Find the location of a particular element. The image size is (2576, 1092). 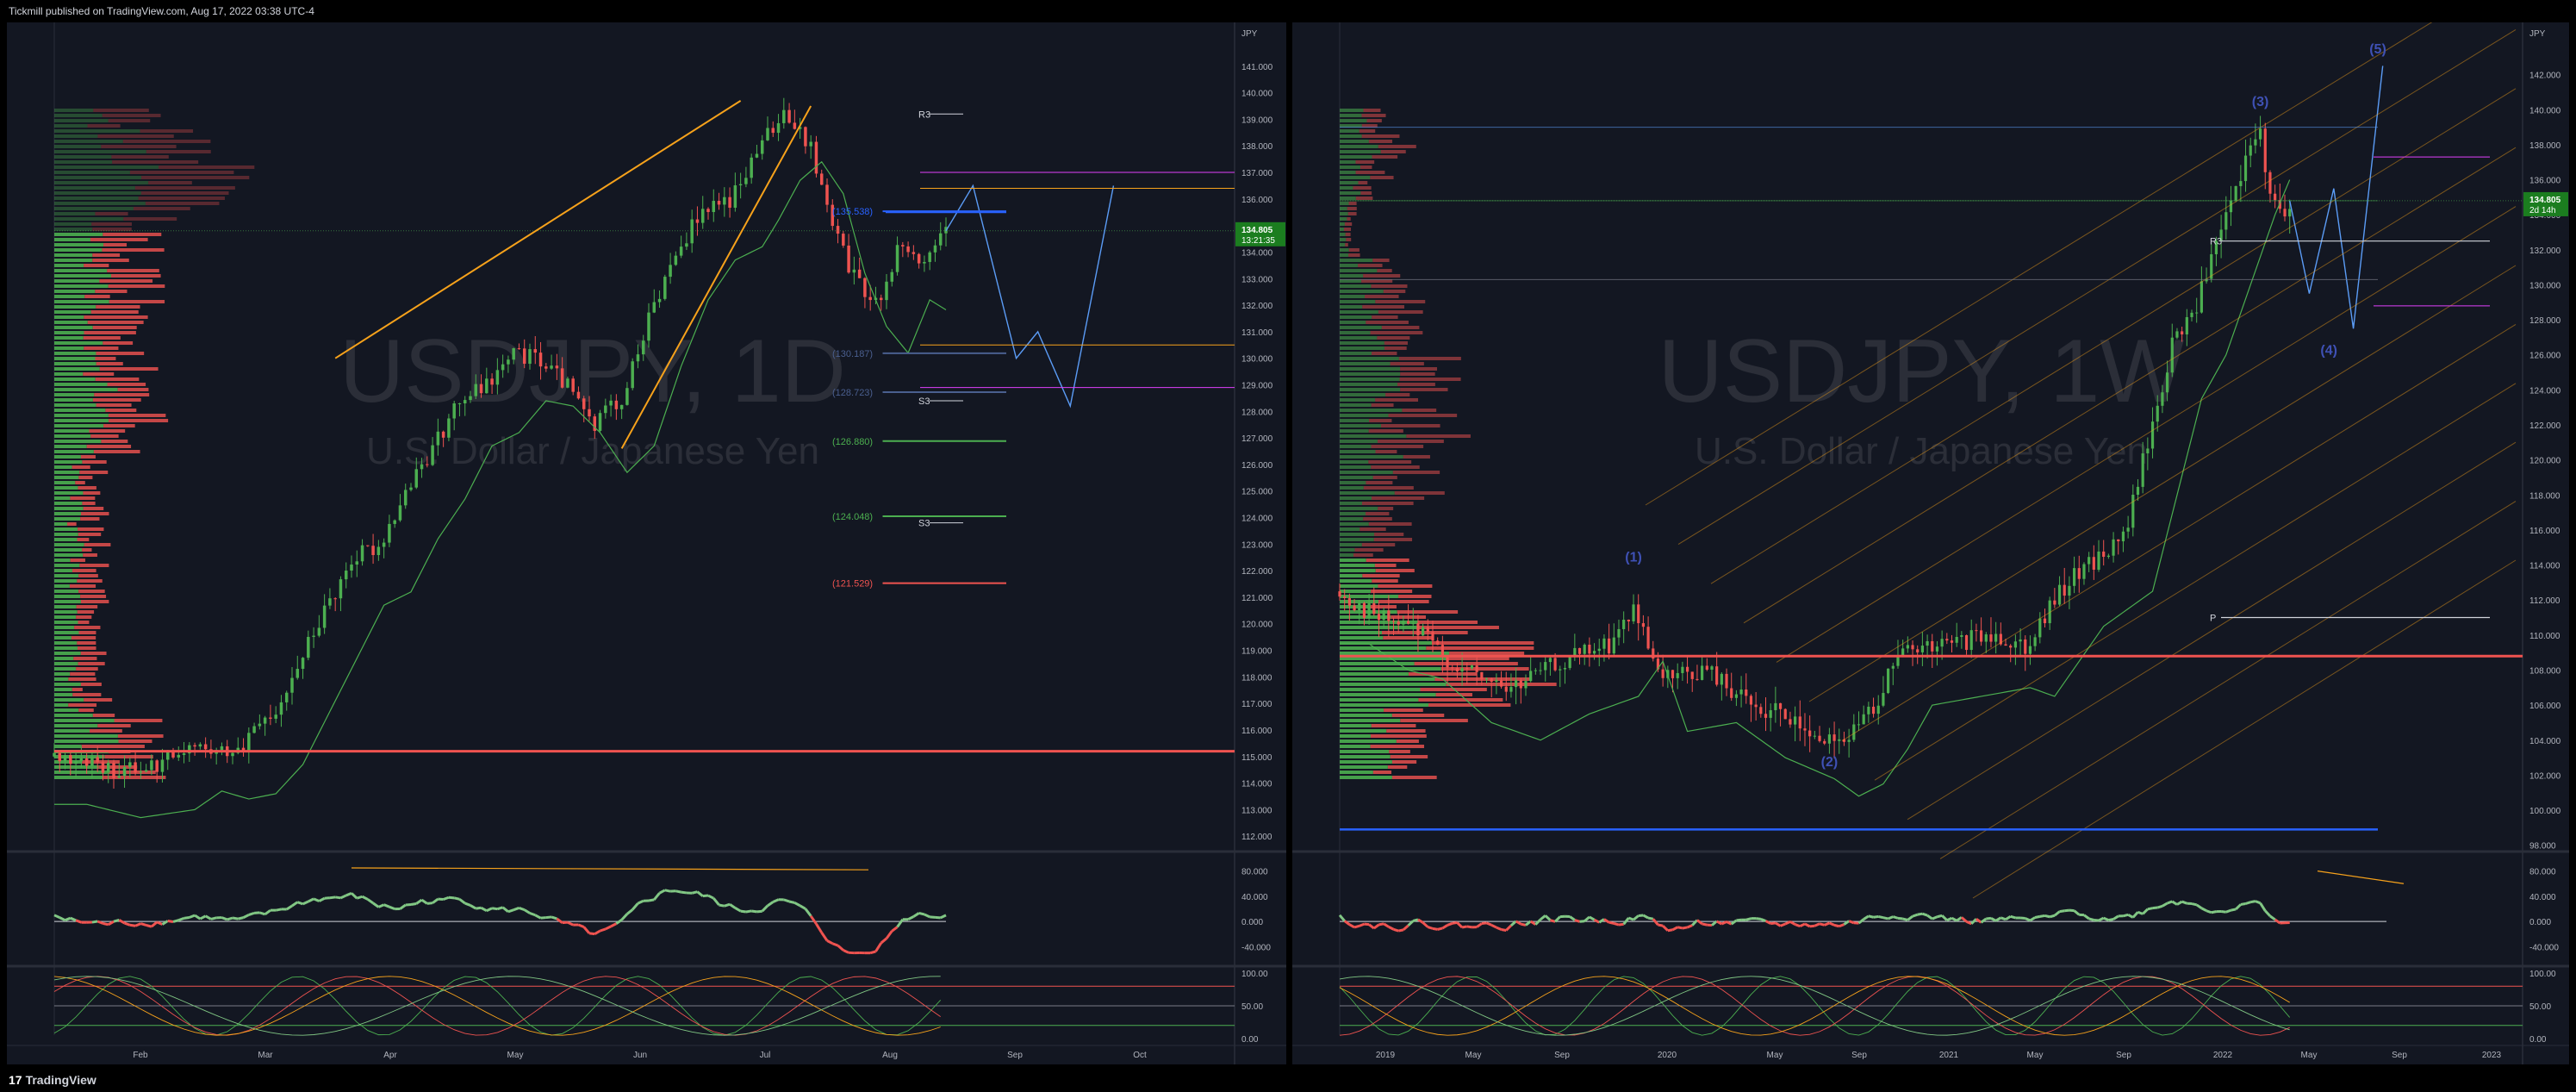

y-tick-label: 140.000 is located at coordinates (2545, 111).